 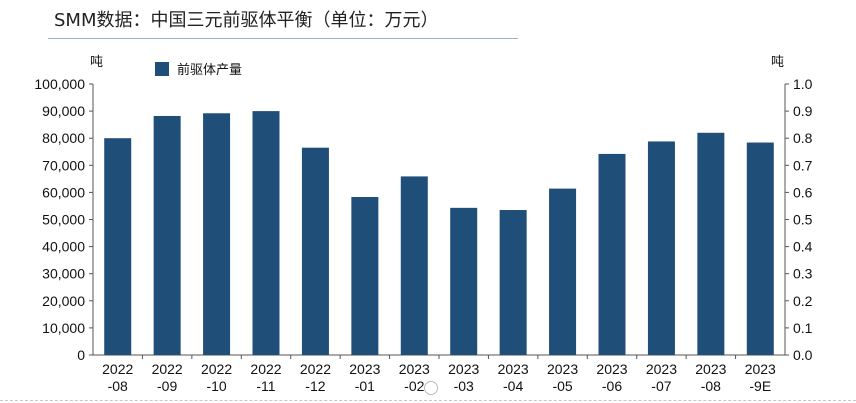 What do you see at coordinates (63, 328) in the screenshot?
I see `left-tick-label: 10,000` at bounding box center [63, 328].